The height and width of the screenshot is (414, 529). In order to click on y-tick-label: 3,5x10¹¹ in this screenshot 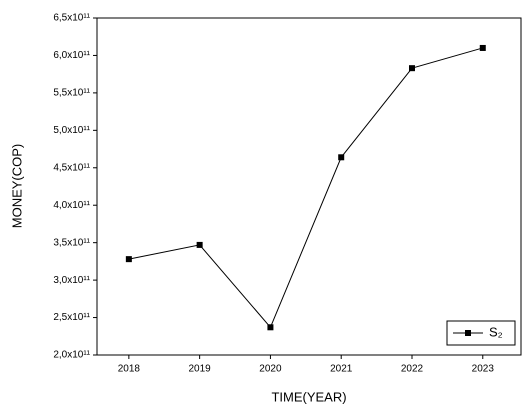, I will do `click(71, 242)`.